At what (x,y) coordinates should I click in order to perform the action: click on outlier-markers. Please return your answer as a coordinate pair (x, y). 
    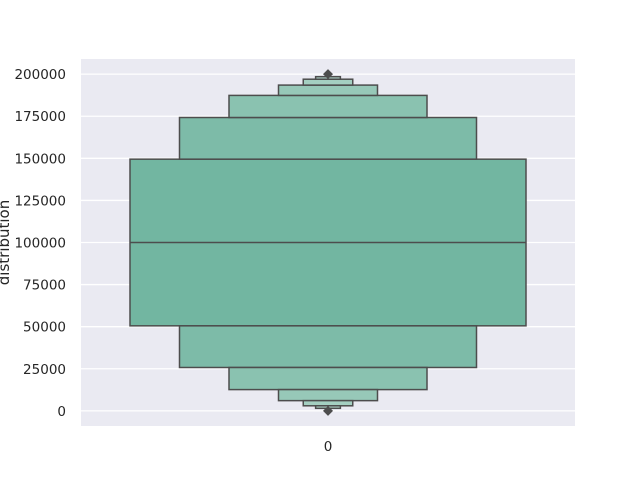
    Looking at the image, I should click on (328, 242).